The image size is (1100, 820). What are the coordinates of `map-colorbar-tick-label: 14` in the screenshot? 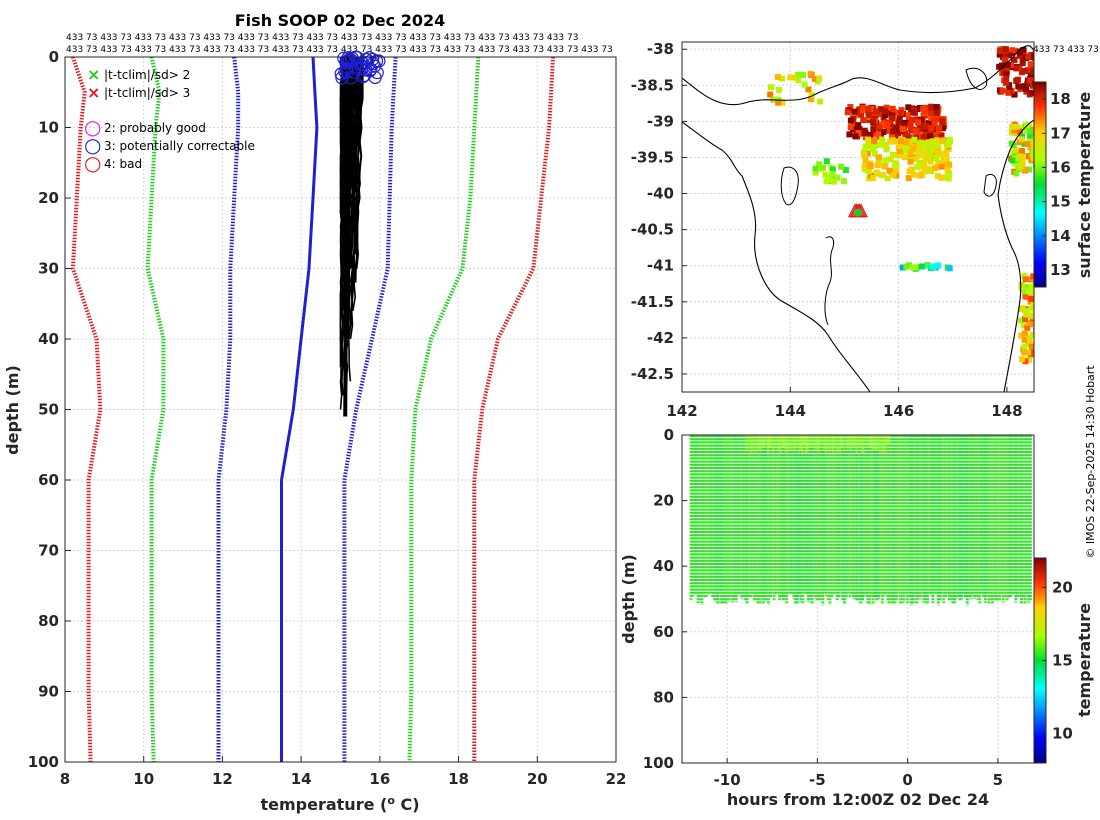 It's located at (1060, 236).